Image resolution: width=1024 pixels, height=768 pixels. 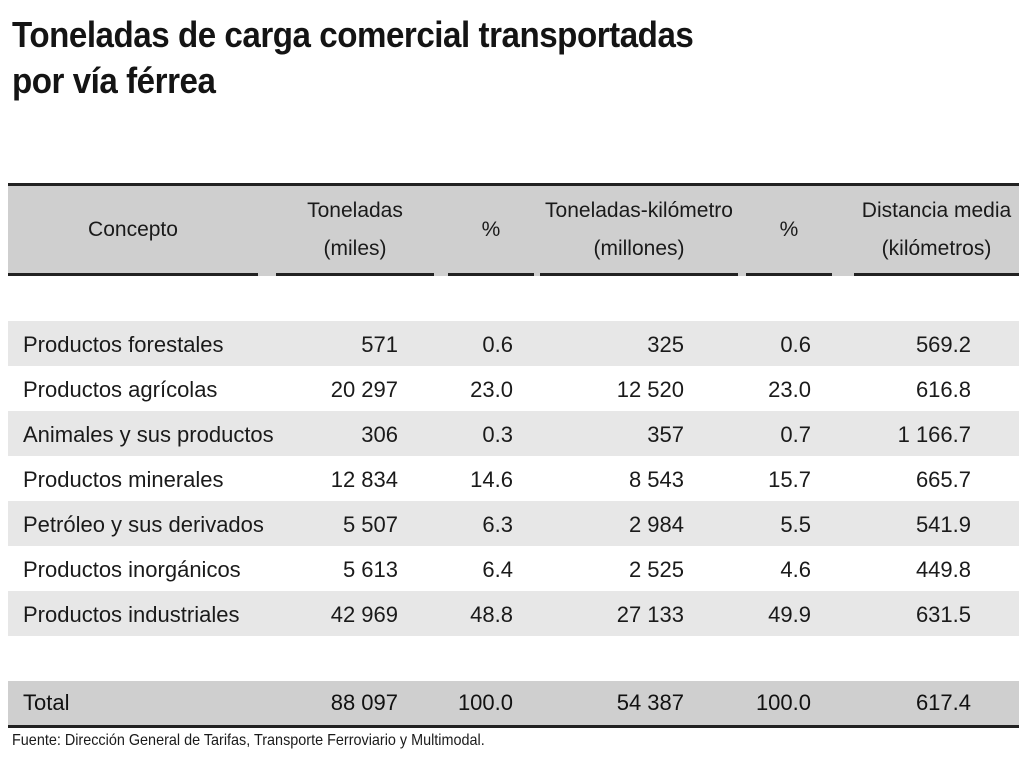 What do you see at coordinates (379, 434) in the screenshot?
I see `cell-toneladas: 306` at bounding box center [379, 434].